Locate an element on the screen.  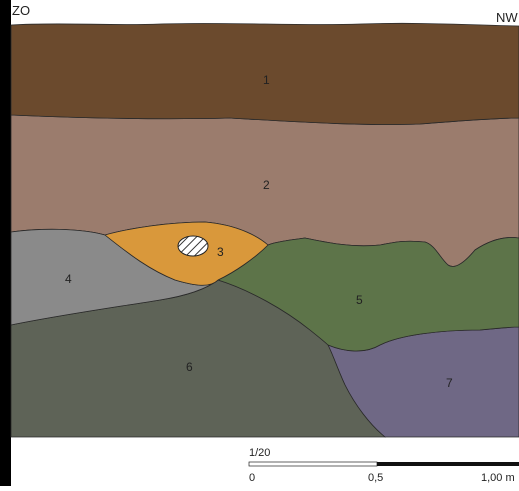
layer-7-label: 7 is located at coordinates (449, 383).